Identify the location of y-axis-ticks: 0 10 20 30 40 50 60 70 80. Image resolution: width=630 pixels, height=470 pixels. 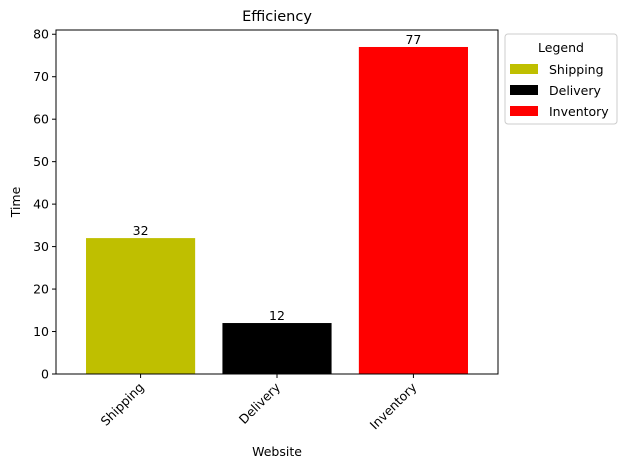
(44, 204).